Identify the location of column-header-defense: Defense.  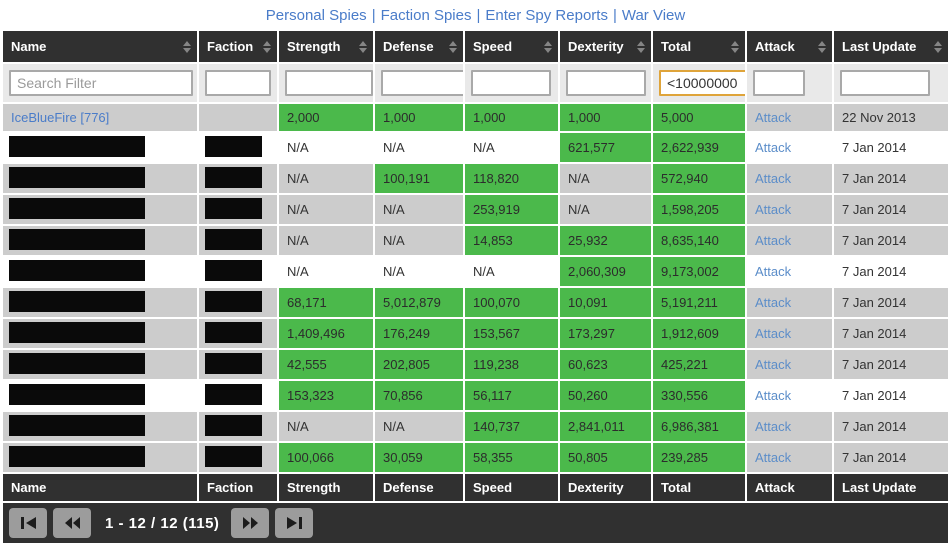
(419, 46).